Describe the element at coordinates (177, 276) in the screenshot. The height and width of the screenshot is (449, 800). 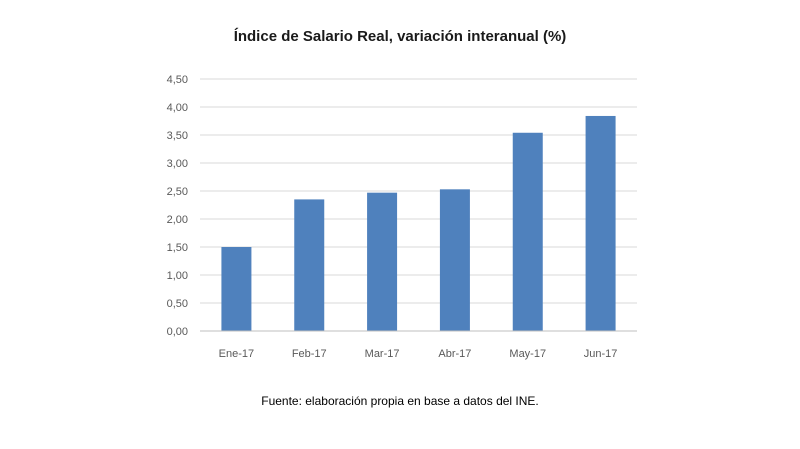
I see `y-tick-label: 1,00` at that location.